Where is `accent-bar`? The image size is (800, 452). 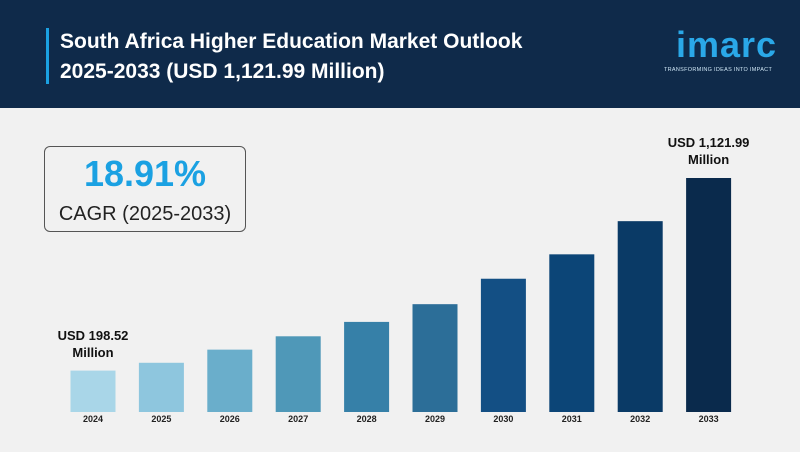 accent-bar is located at coordinates (47, 56).